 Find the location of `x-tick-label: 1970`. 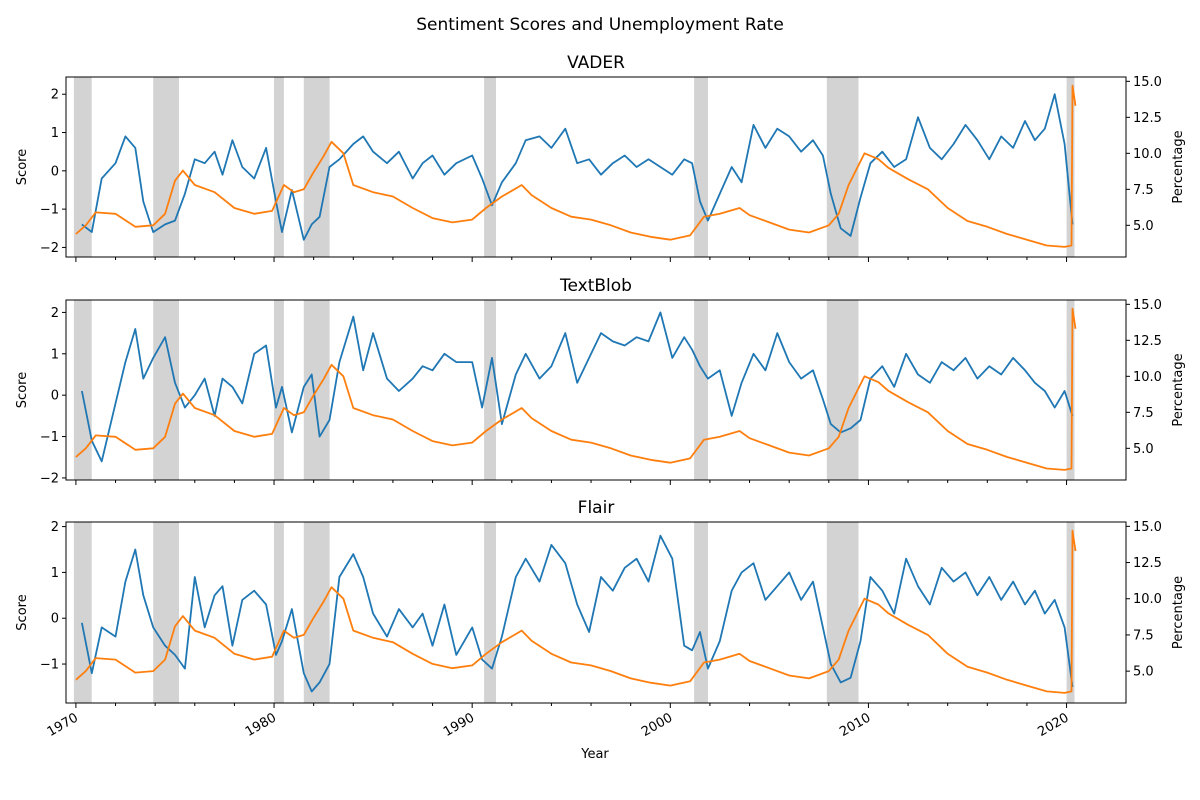

x-tick-label: 1970 is located at coordinates (63, 725).